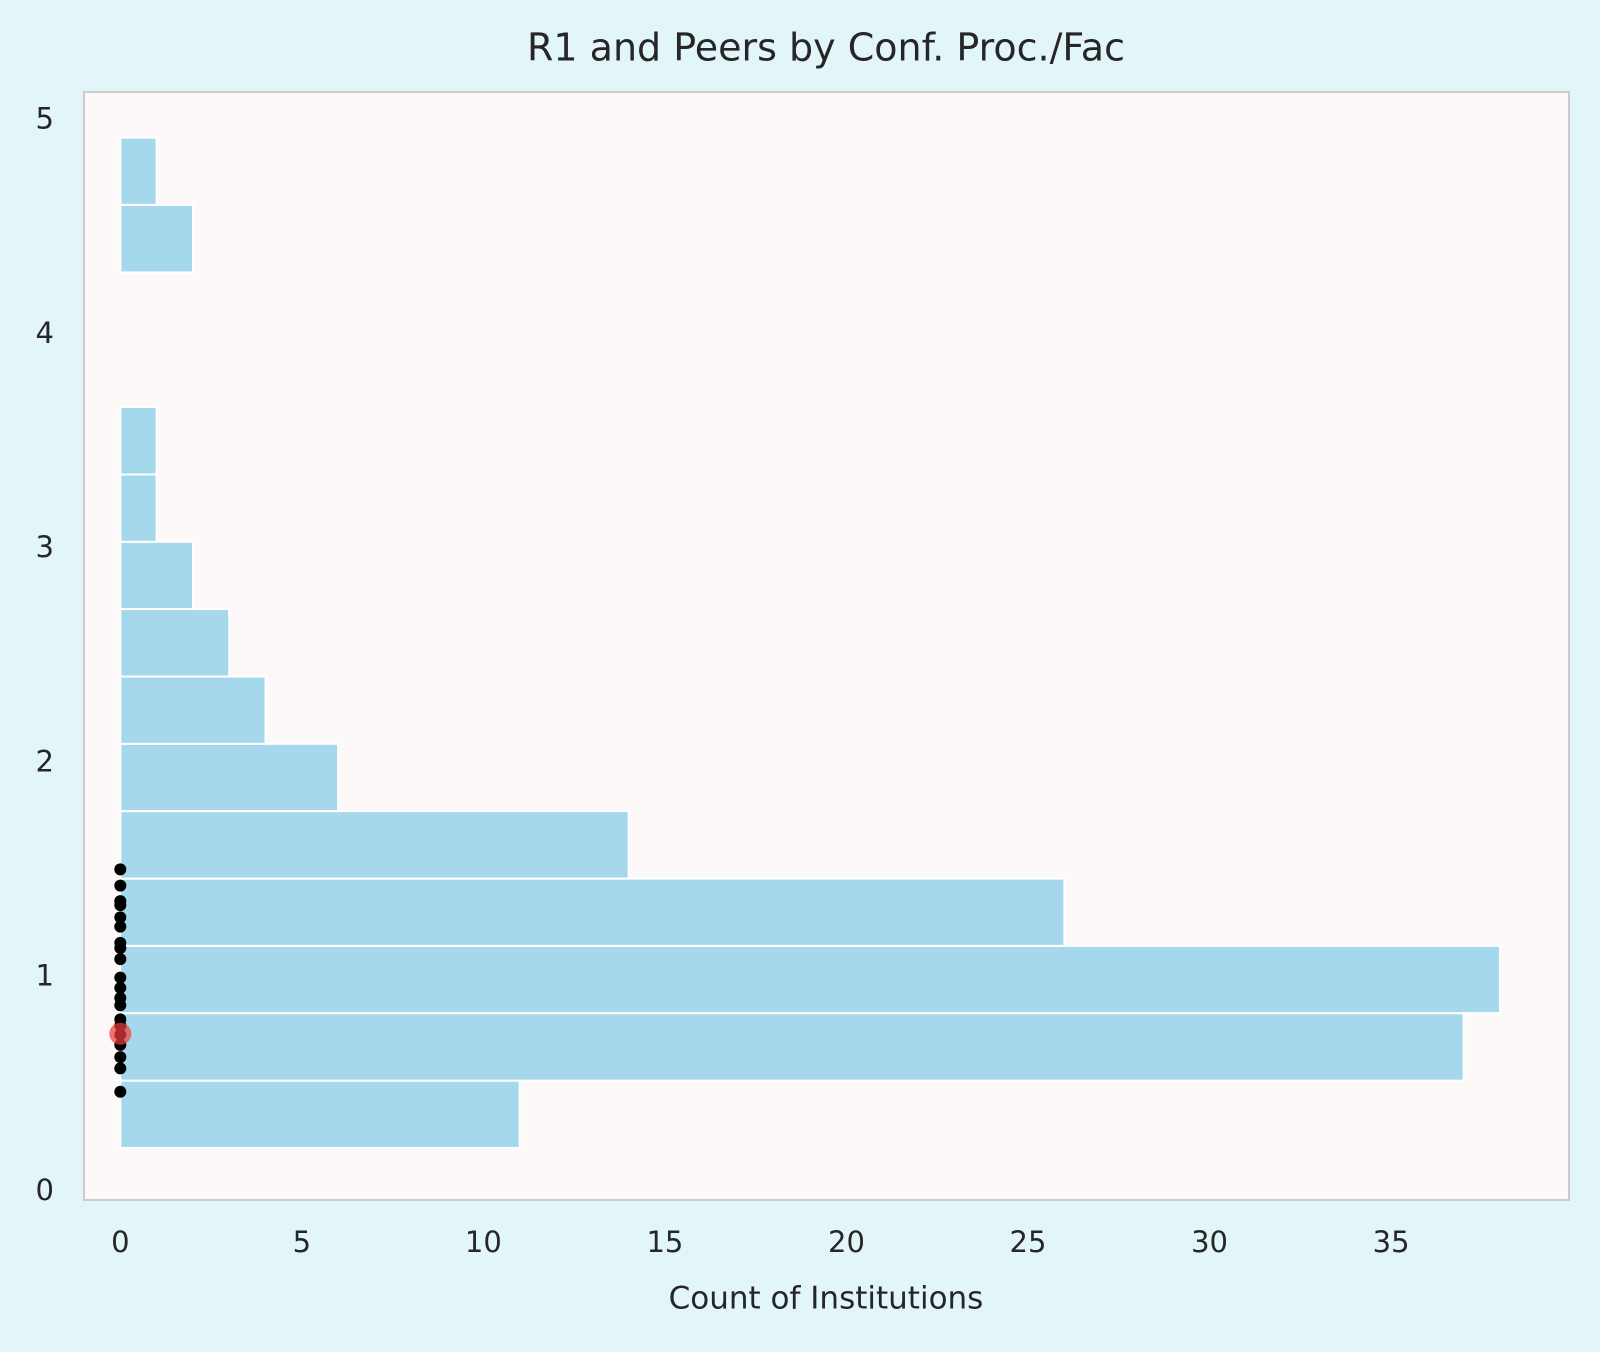  What do you see at coordinates (1391, 1242) in the screenshot?
I see `x-tick-label: 35` at bounding box center [1391, 1242].